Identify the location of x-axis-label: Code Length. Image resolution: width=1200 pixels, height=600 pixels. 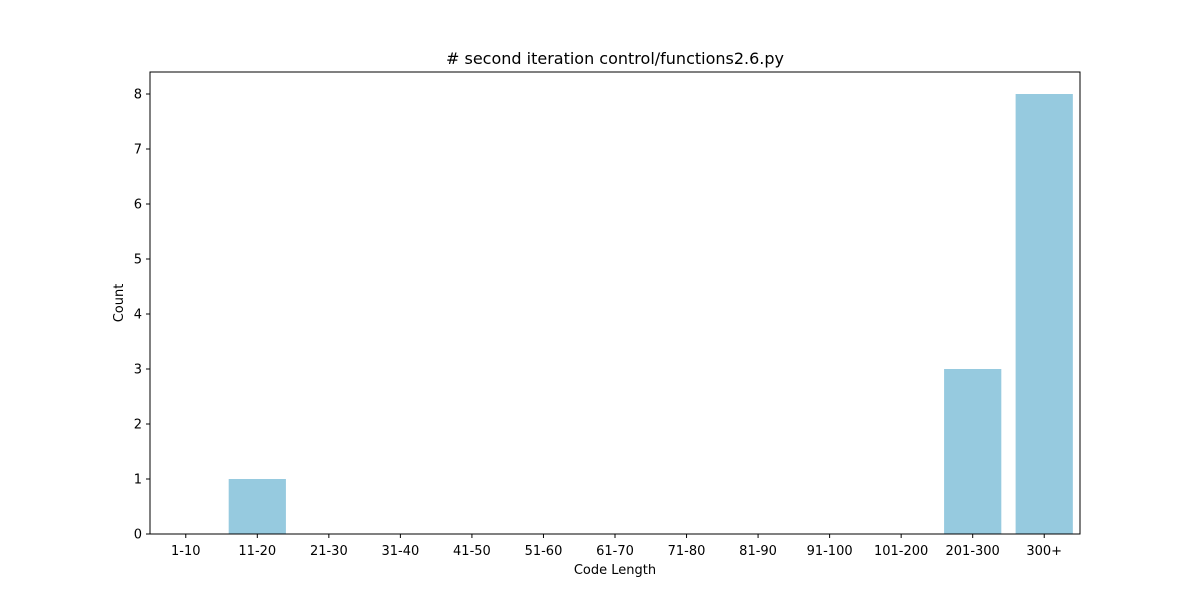
(615, 570).